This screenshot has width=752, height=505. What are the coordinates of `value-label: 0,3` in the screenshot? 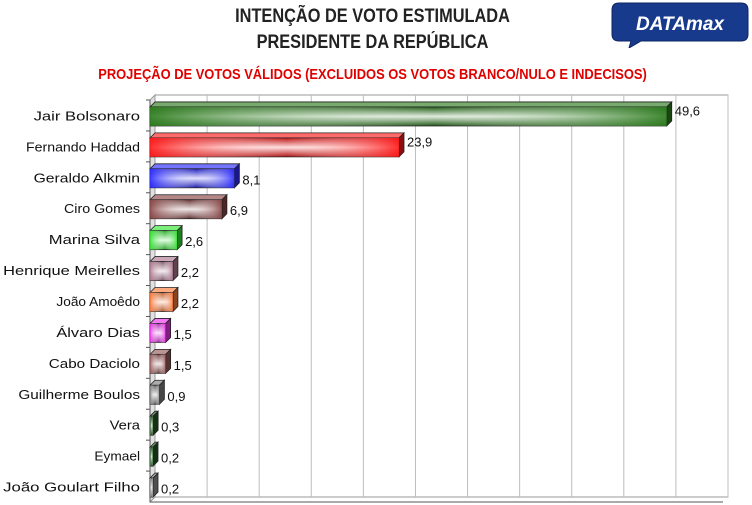 It's located at (170, 427).